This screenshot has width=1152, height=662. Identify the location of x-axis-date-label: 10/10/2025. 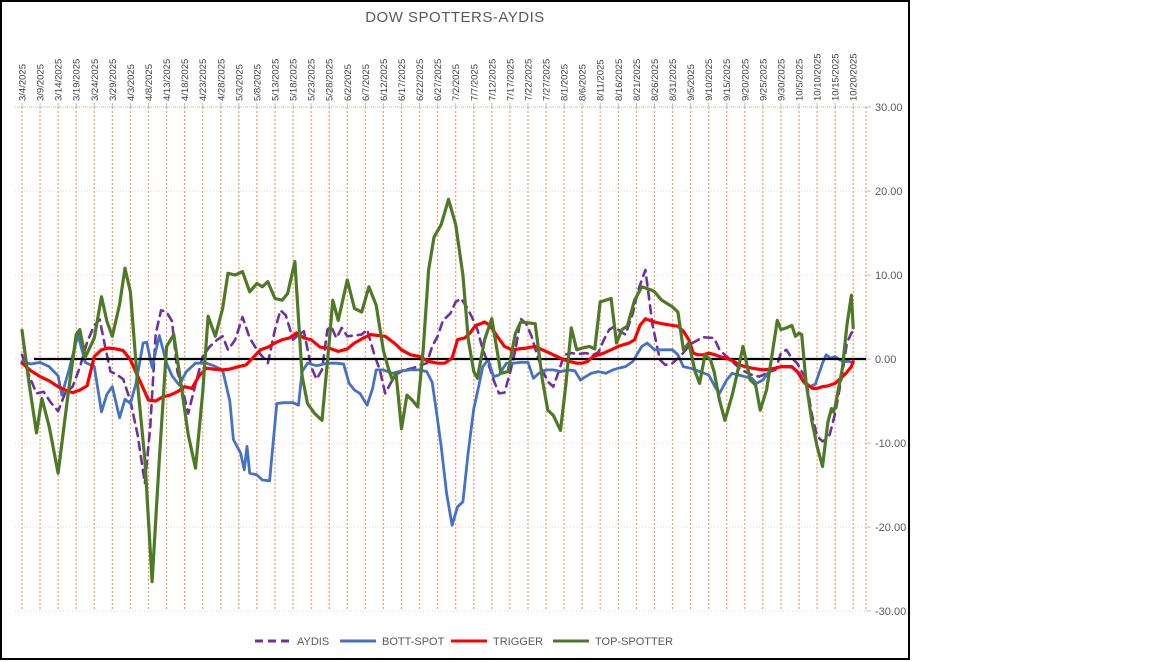
(818, 77).